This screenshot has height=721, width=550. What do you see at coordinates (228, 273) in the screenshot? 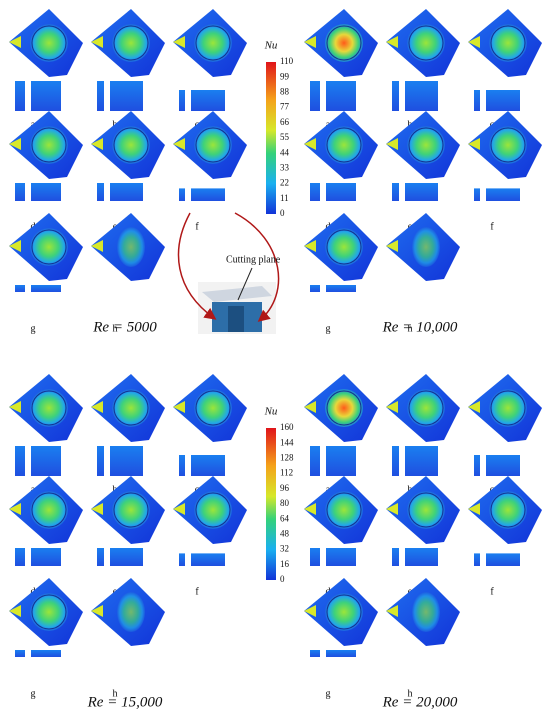
I see `cutting-plane-sketch` at bounding box center [228, 273].